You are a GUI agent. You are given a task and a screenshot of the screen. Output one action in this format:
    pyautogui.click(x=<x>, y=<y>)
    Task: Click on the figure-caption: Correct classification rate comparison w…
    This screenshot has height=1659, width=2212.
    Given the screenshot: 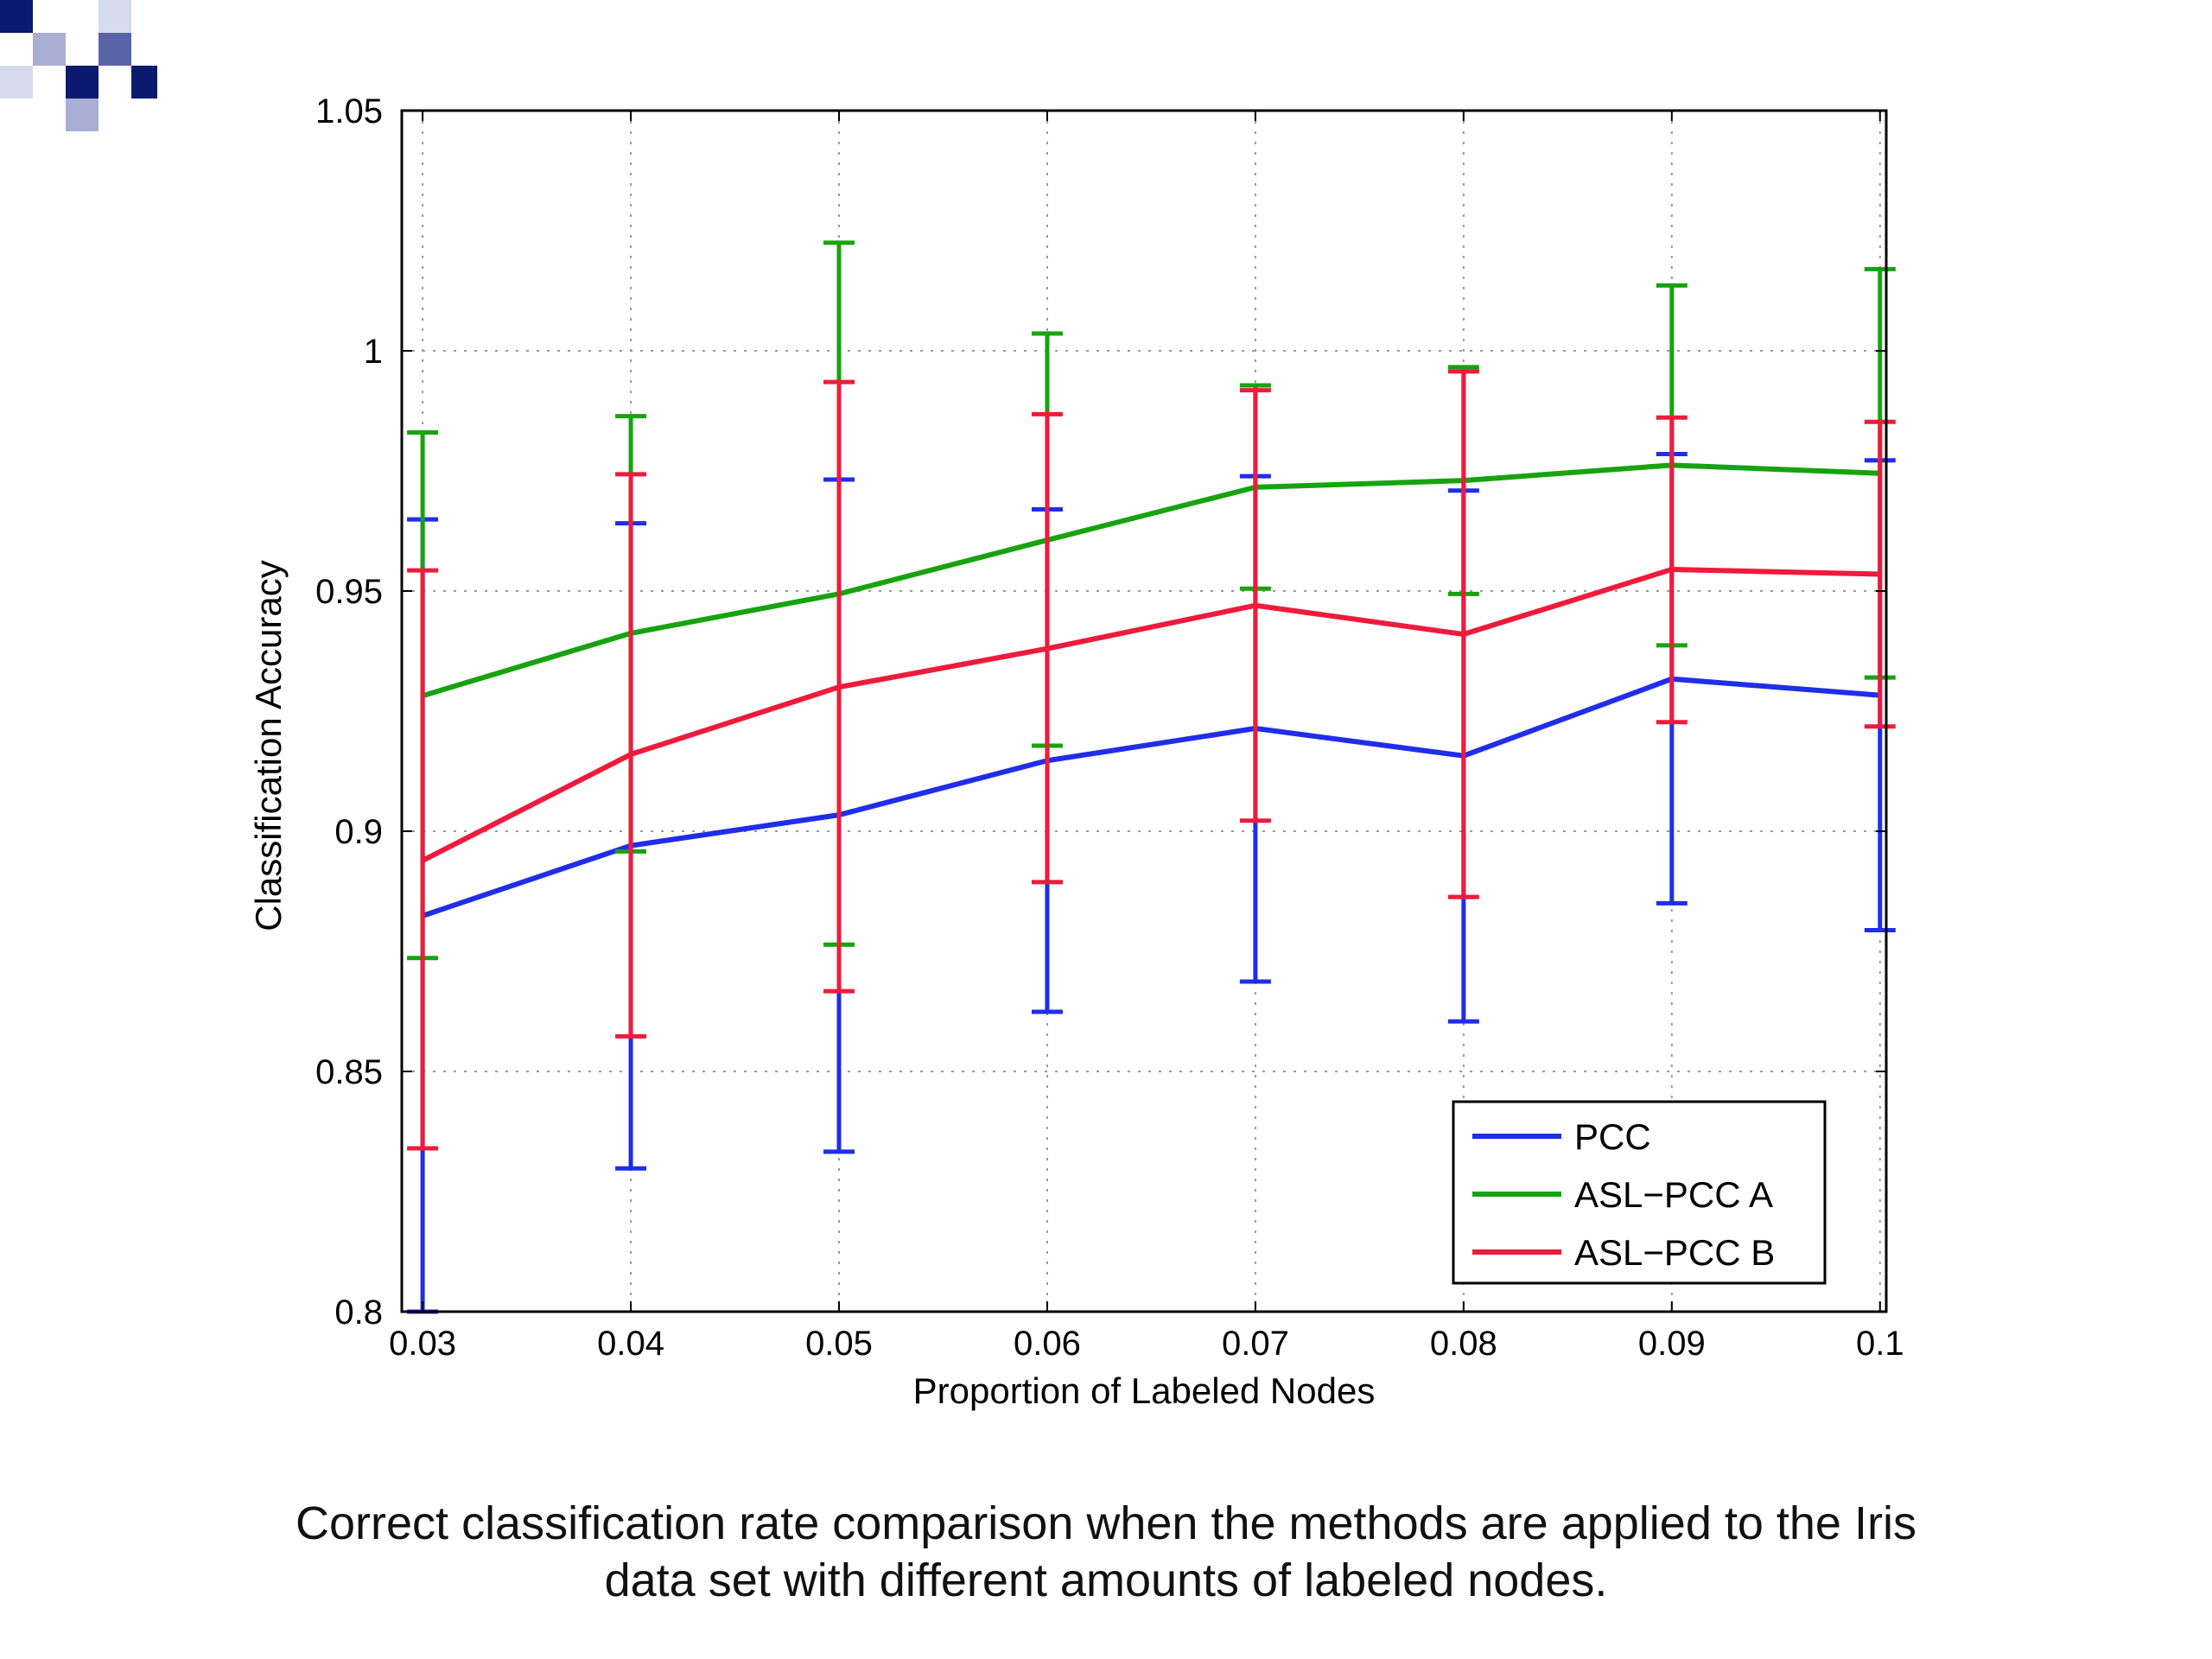 What is the action you would take?
    pyautogui.click(x=1106, y=1552)
    